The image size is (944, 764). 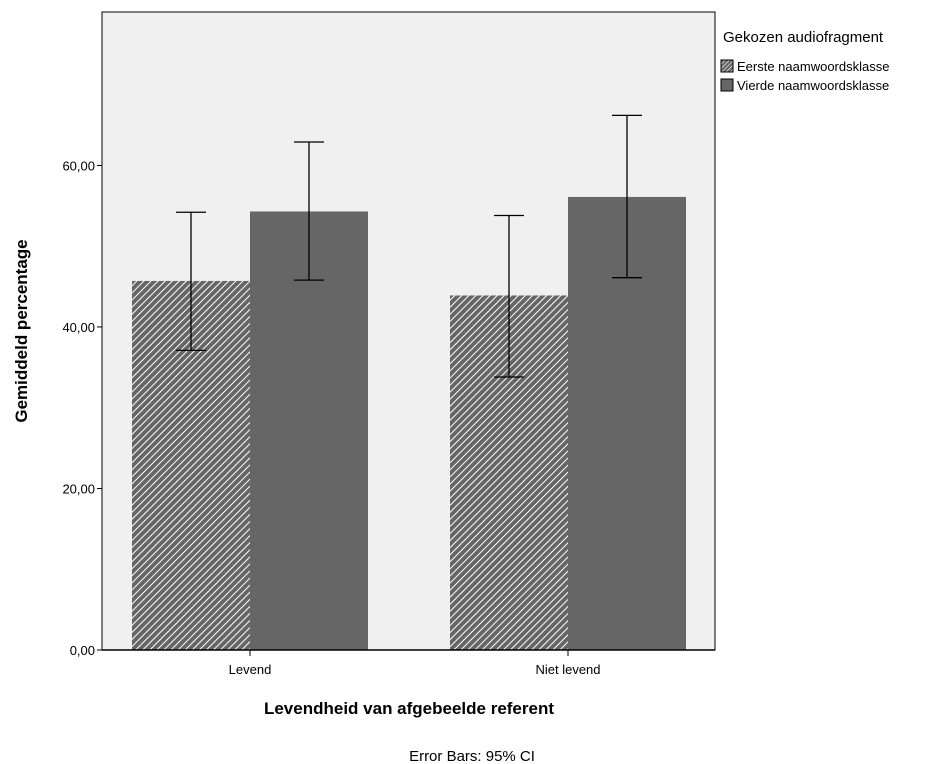 I want to click on error-bars-footnote: Error Bars: 95% CI, so click(x=472, y=756).